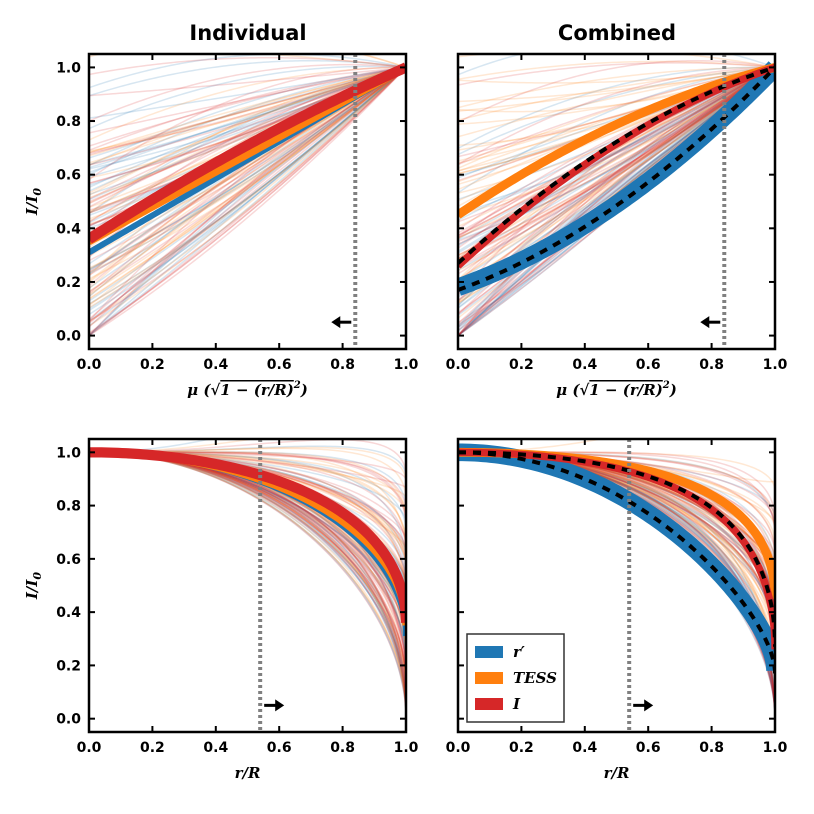 The height and width of the screenshot is (814, 814). I want to click on legend-label: r′, so click(519, 652).